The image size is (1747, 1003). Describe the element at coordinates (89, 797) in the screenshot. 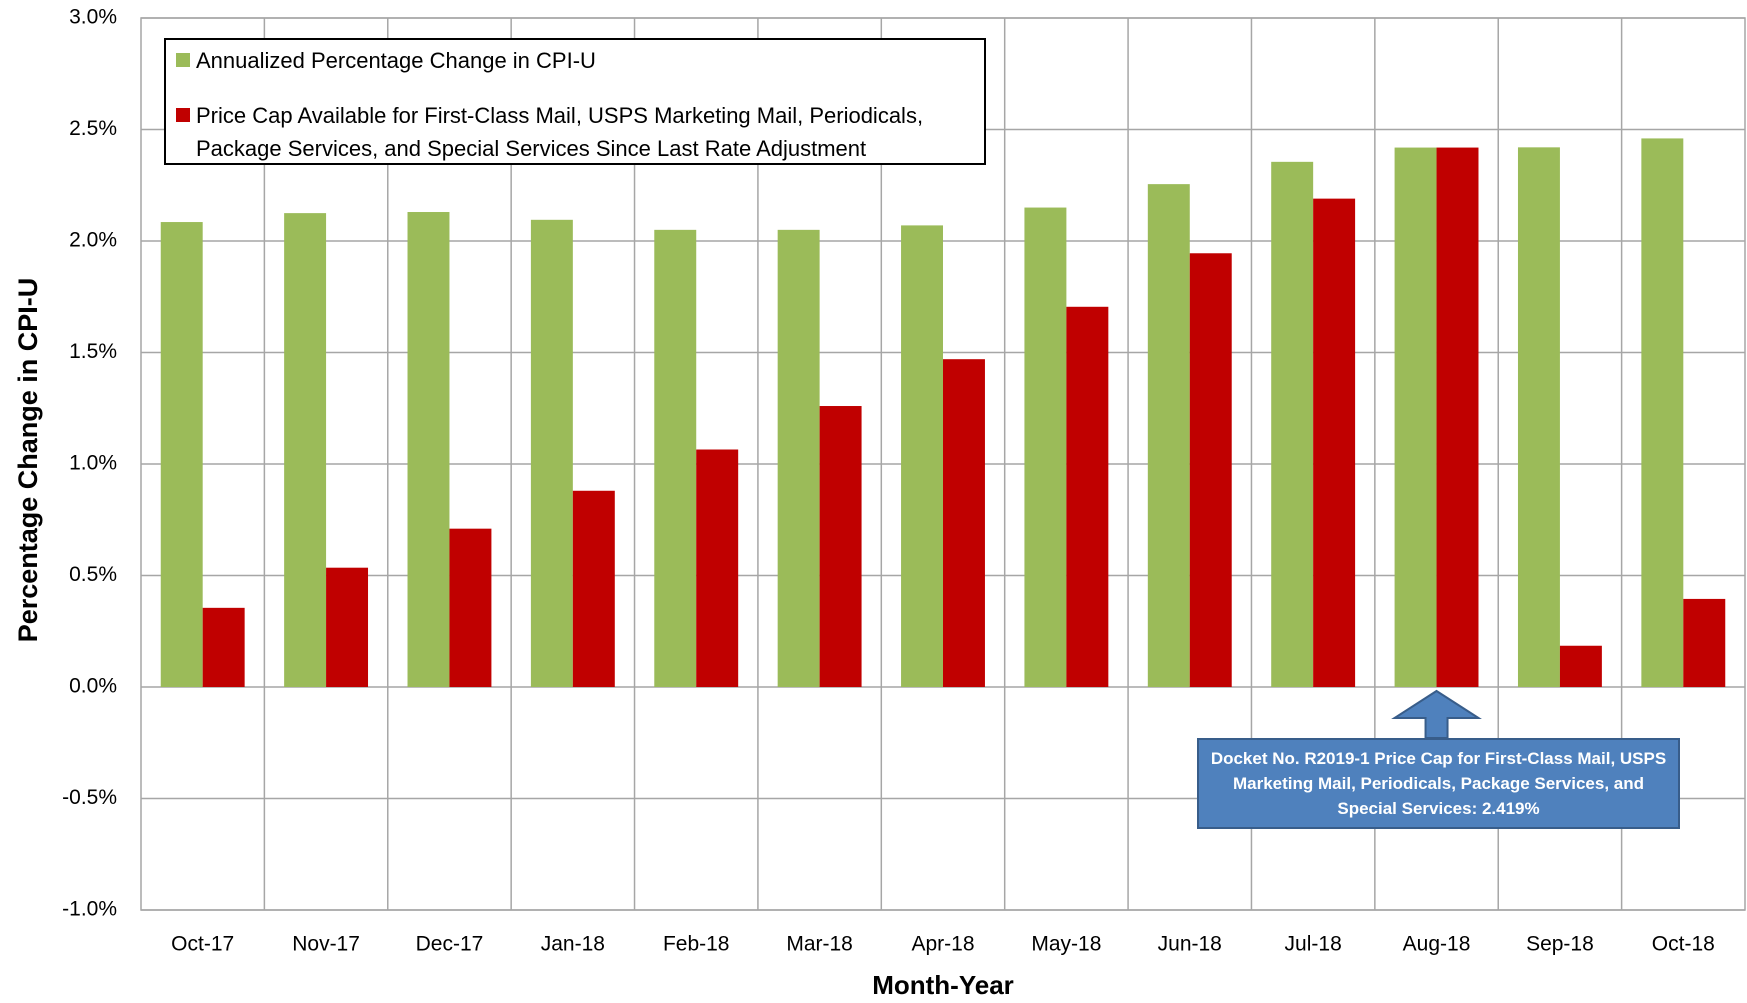

I see `y-tick-label: -0.5%` at that location.